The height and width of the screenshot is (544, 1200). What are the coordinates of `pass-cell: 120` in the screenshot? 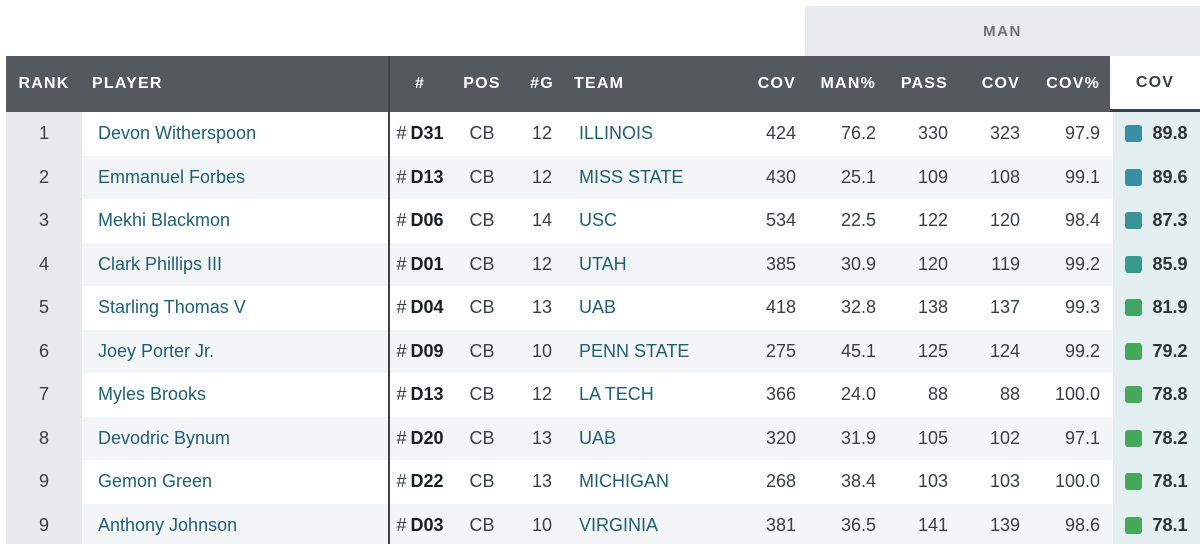 It's located at (932, 263).